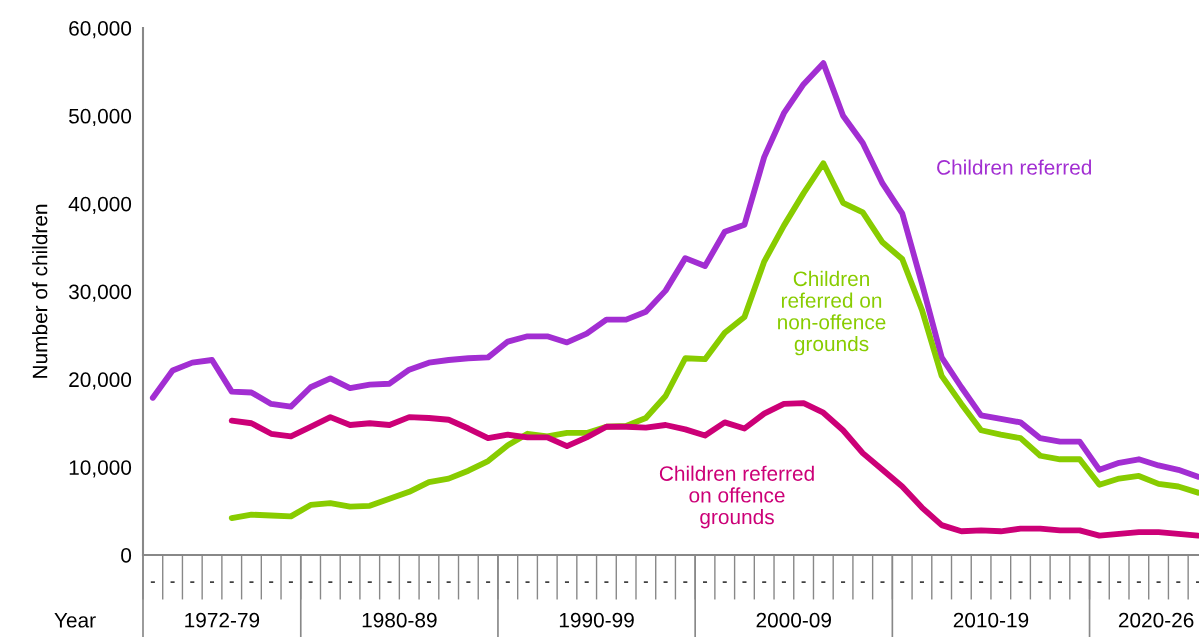 This screenshot has width=1199, height=637. What do you see at coordinates (100, 381) in the screenshot?
I see `y-tick-label: 20,000` at bounding box center [100, 381].